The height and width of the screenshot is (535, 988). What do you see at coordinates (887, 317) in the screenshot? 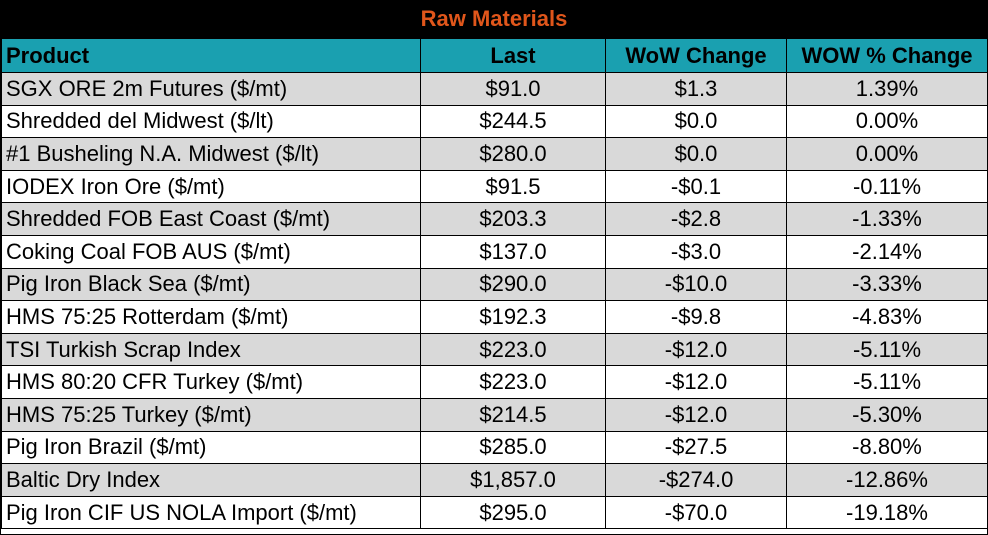
I see `wow-pct-change-cell: -4.83%` at bounding box center [887, 317].